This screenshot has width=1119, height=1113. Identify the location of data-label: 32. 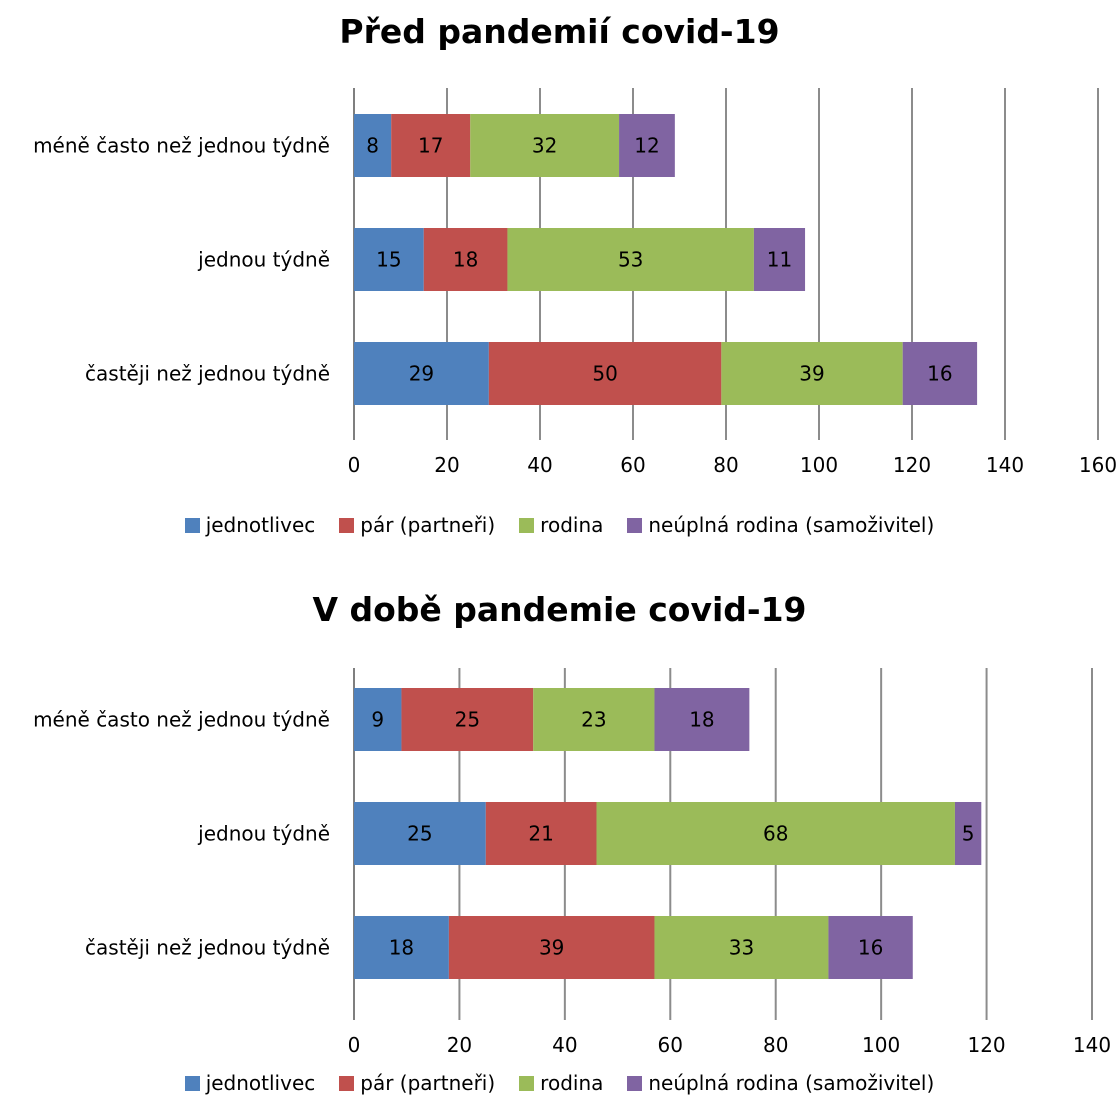
(544, 146).